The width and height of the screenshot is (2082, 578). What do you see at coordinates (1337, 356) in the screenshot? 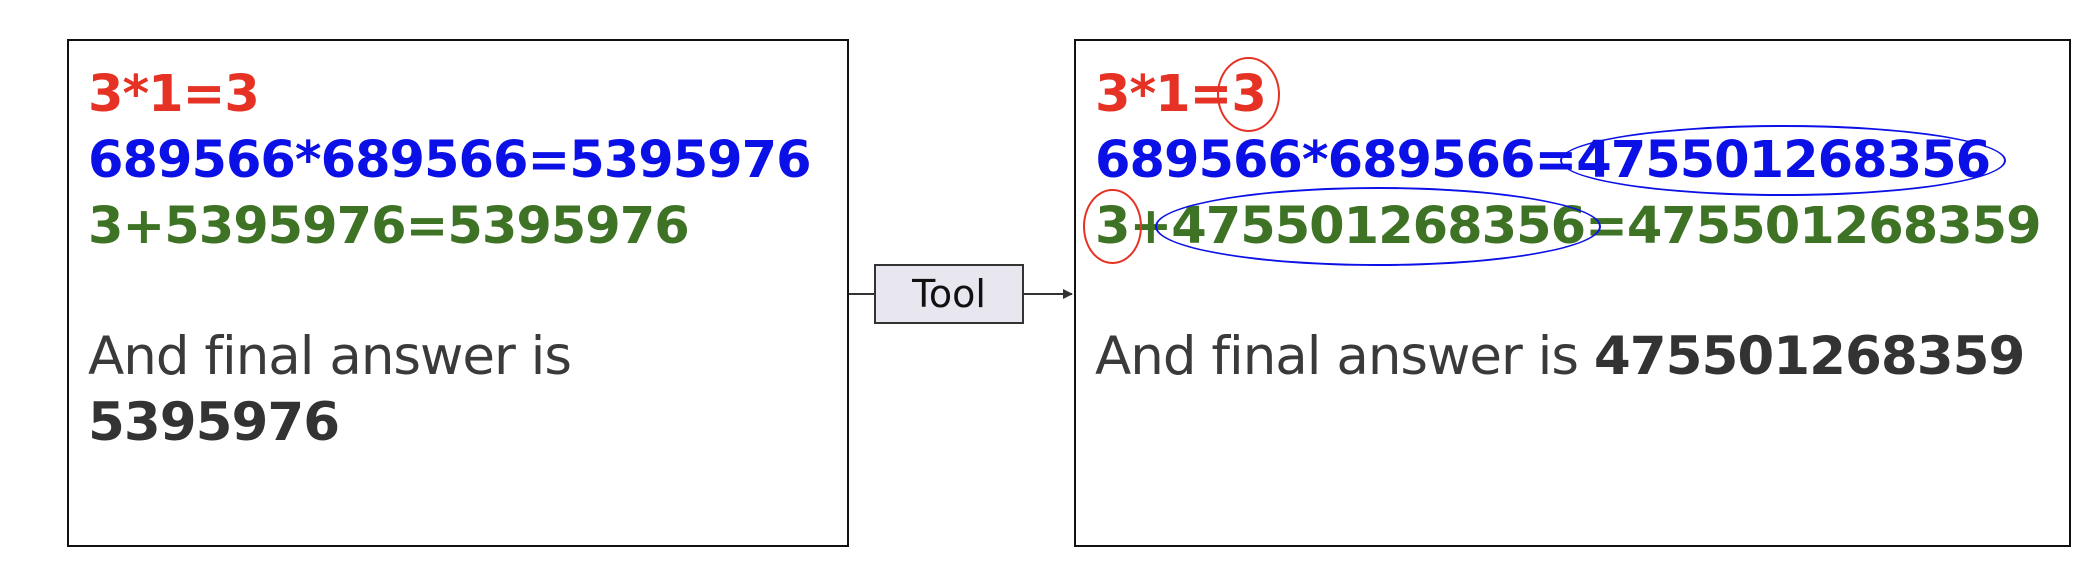
I see `right-answer-prefix: And final answer is` at bounding box center [1337, 356].